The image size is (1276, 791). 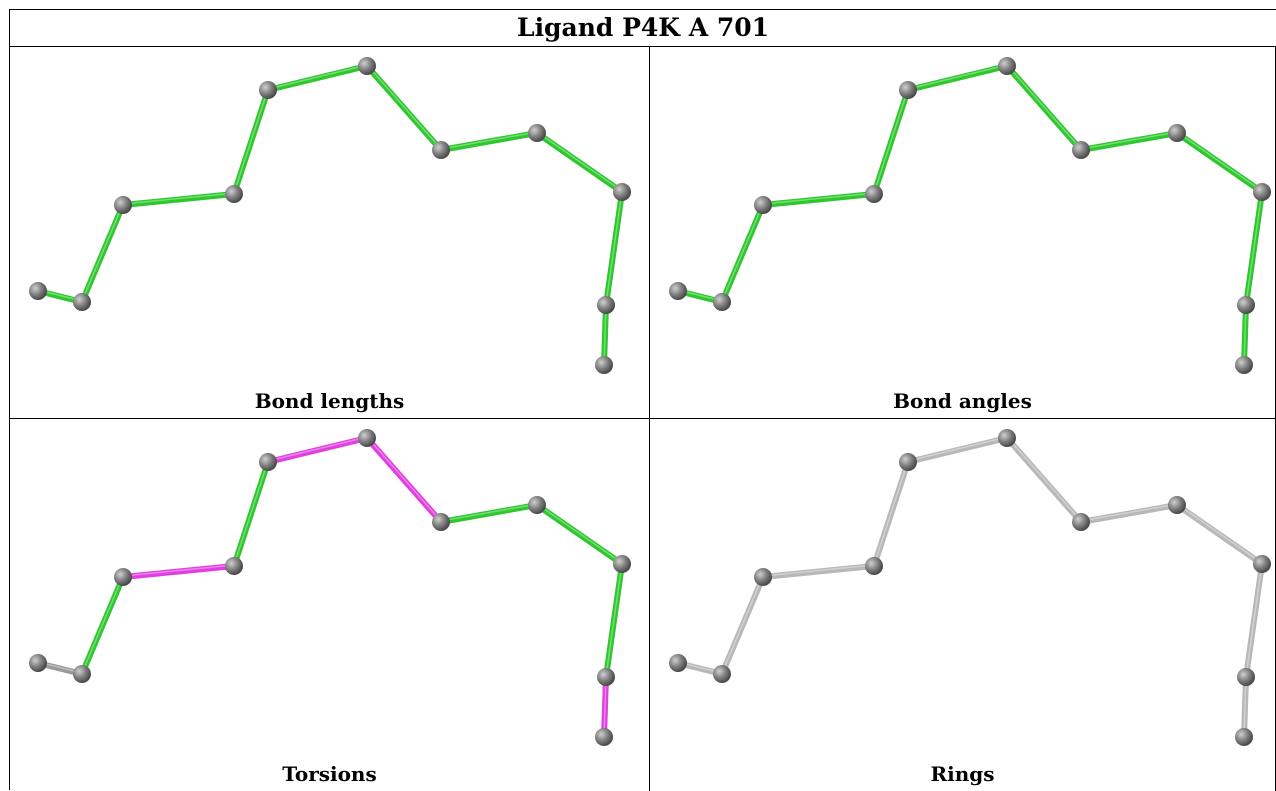 I want to click on caption-bond-lengths: Bond lengths, so click(x=329, y=401).